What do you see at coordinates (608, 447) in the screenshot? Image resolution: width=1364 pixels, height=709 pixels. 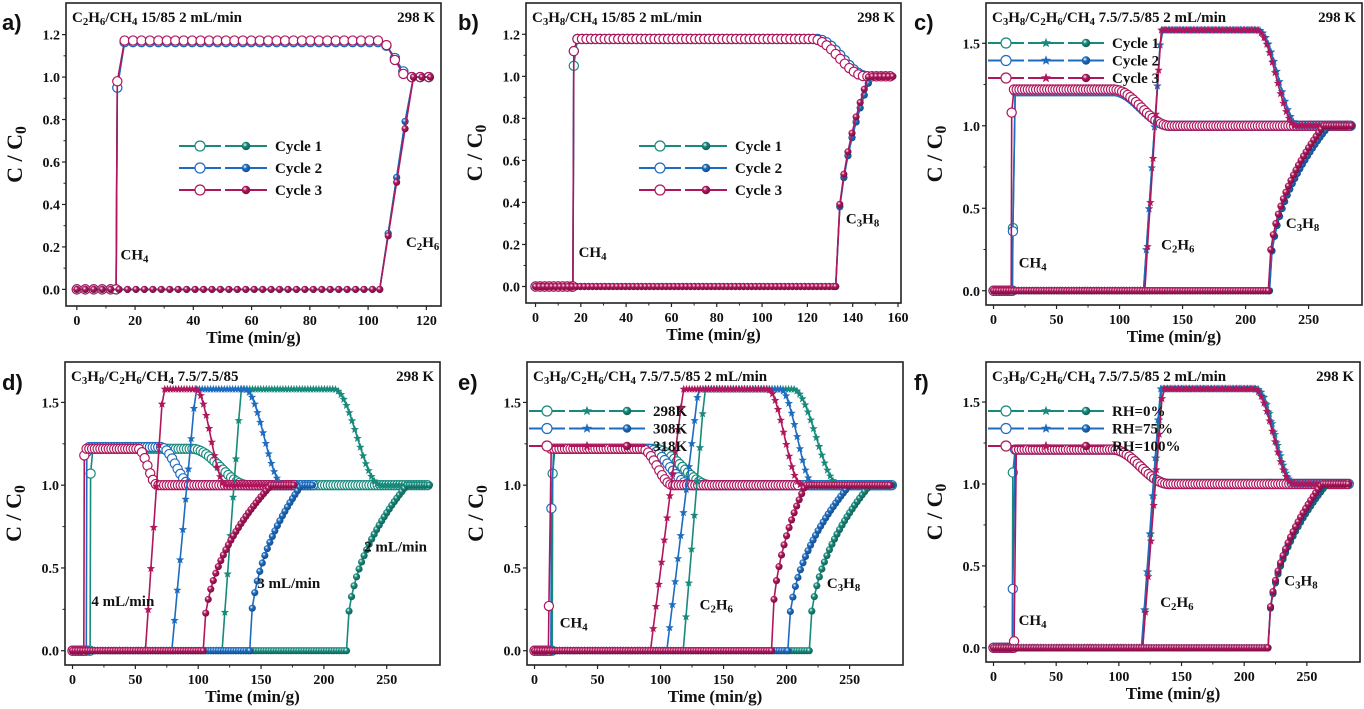 I see `legend-item: 318K` at bounding box center [608, 447].